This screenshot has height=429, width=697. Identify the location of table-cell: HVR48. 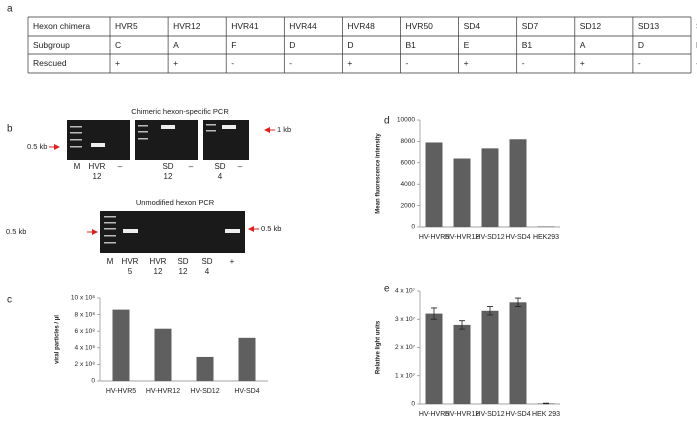
(361, 26).